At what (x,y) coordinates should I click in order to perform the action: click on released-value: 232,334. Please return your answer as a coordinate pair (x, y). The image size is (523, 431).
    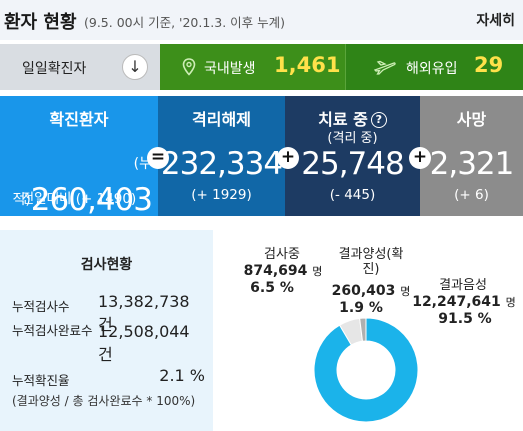
    Looking at the image, I should click on (221, 164).